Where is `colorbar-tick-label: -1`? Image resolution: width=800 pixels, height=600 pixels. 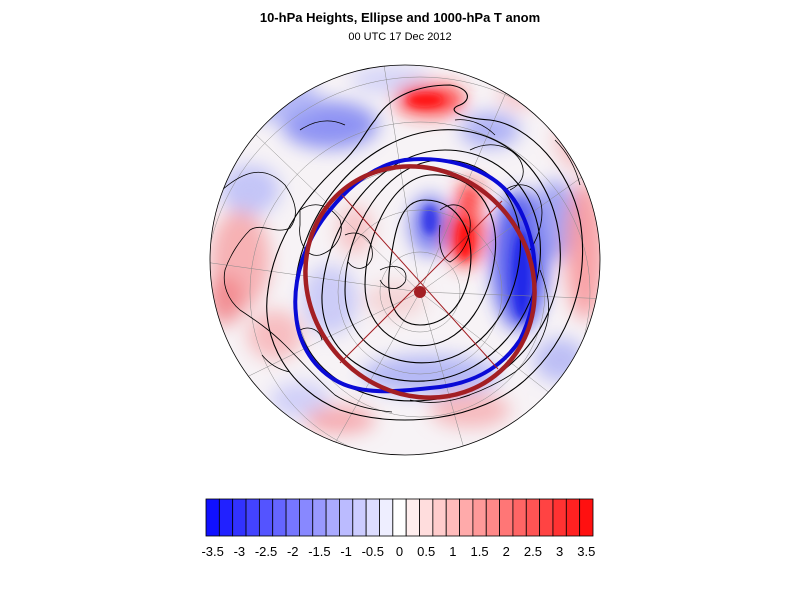 colorbar-tick-label: -1 is located at coordinates (346, 551).